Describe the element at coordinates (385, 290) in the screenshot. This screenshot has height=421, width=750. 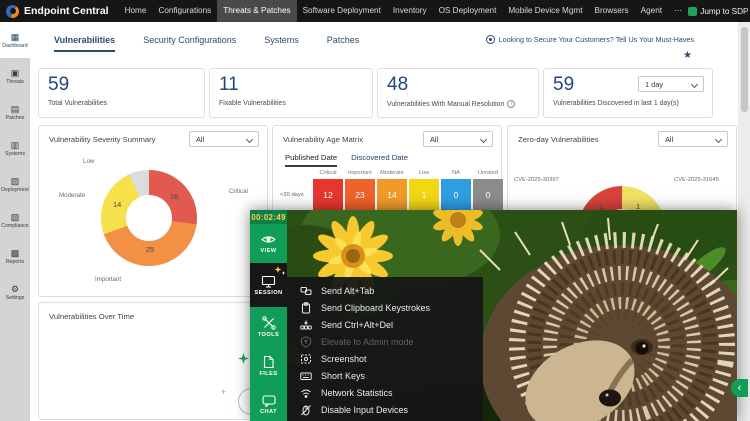
I see `menu-item-send-alt-tab: Send Alt+Tab` at that location.